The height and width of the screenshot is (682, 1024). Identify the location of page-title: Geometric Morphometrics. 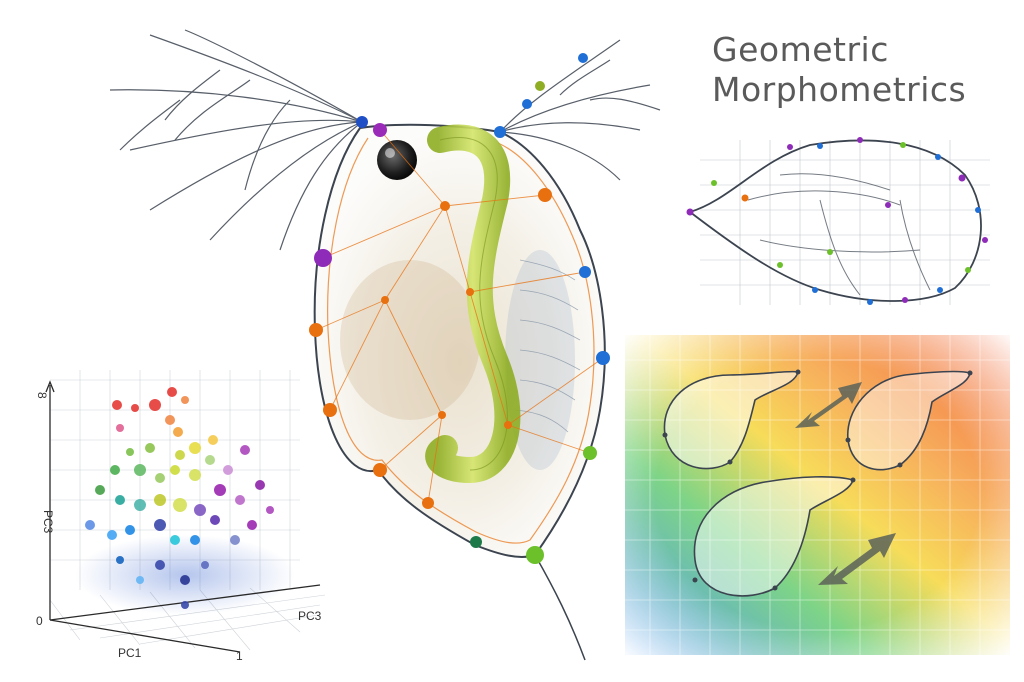
(862, 70).